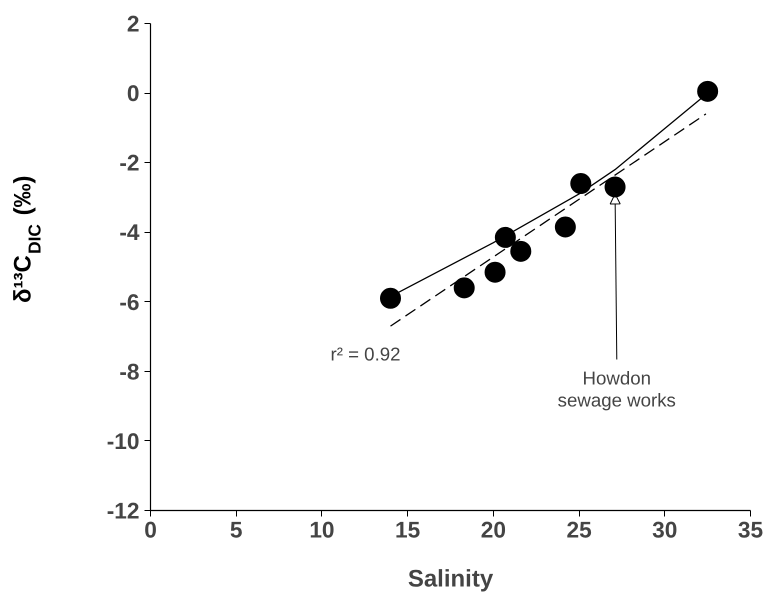 The image size is (775, 595). I want to click on y-tick-label: -8, so click(129, 371).